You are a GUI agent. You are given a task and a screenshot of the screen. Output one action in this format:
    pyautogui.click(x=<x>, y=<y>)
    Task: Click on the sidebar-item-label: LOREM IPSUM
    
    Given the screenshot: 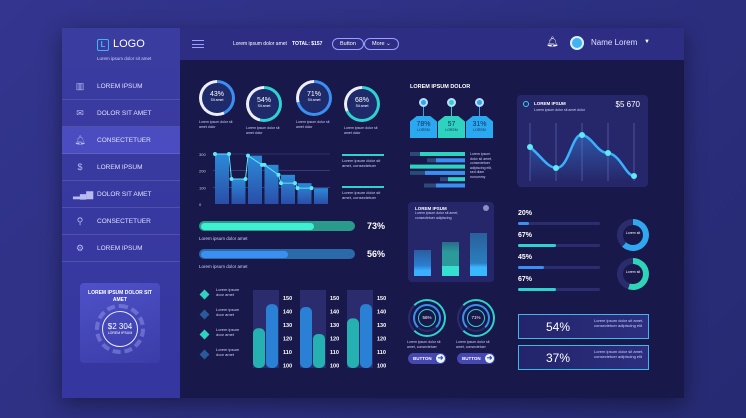 What is the action you would take?
    pyautogui.click(x=120, y=248)
    